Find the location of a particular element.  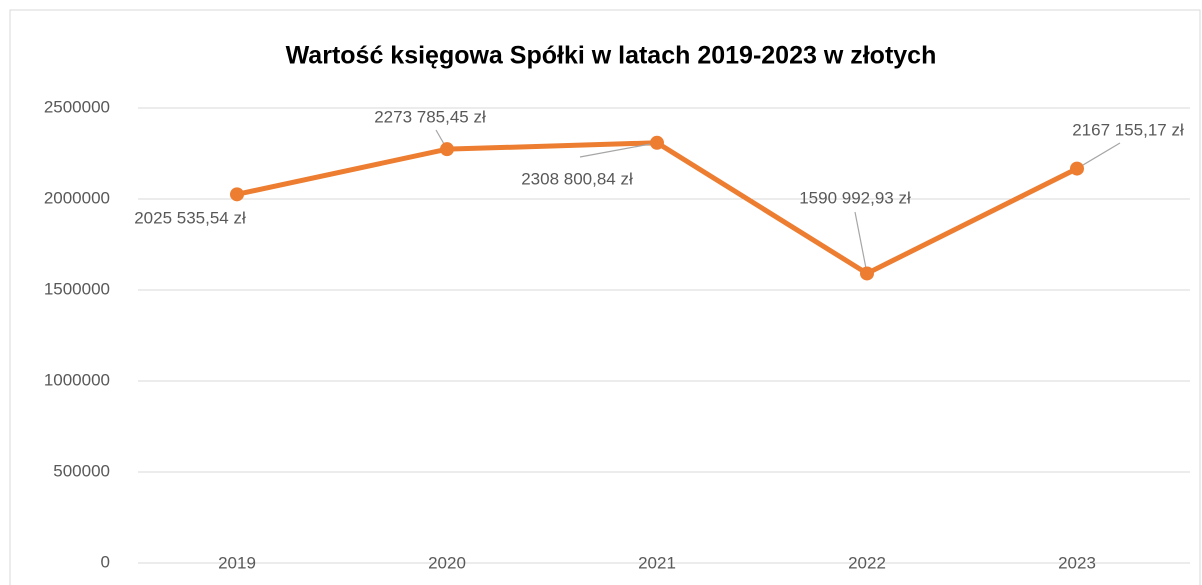

y-tick-label: 0 is located at coordinates (105, 561).